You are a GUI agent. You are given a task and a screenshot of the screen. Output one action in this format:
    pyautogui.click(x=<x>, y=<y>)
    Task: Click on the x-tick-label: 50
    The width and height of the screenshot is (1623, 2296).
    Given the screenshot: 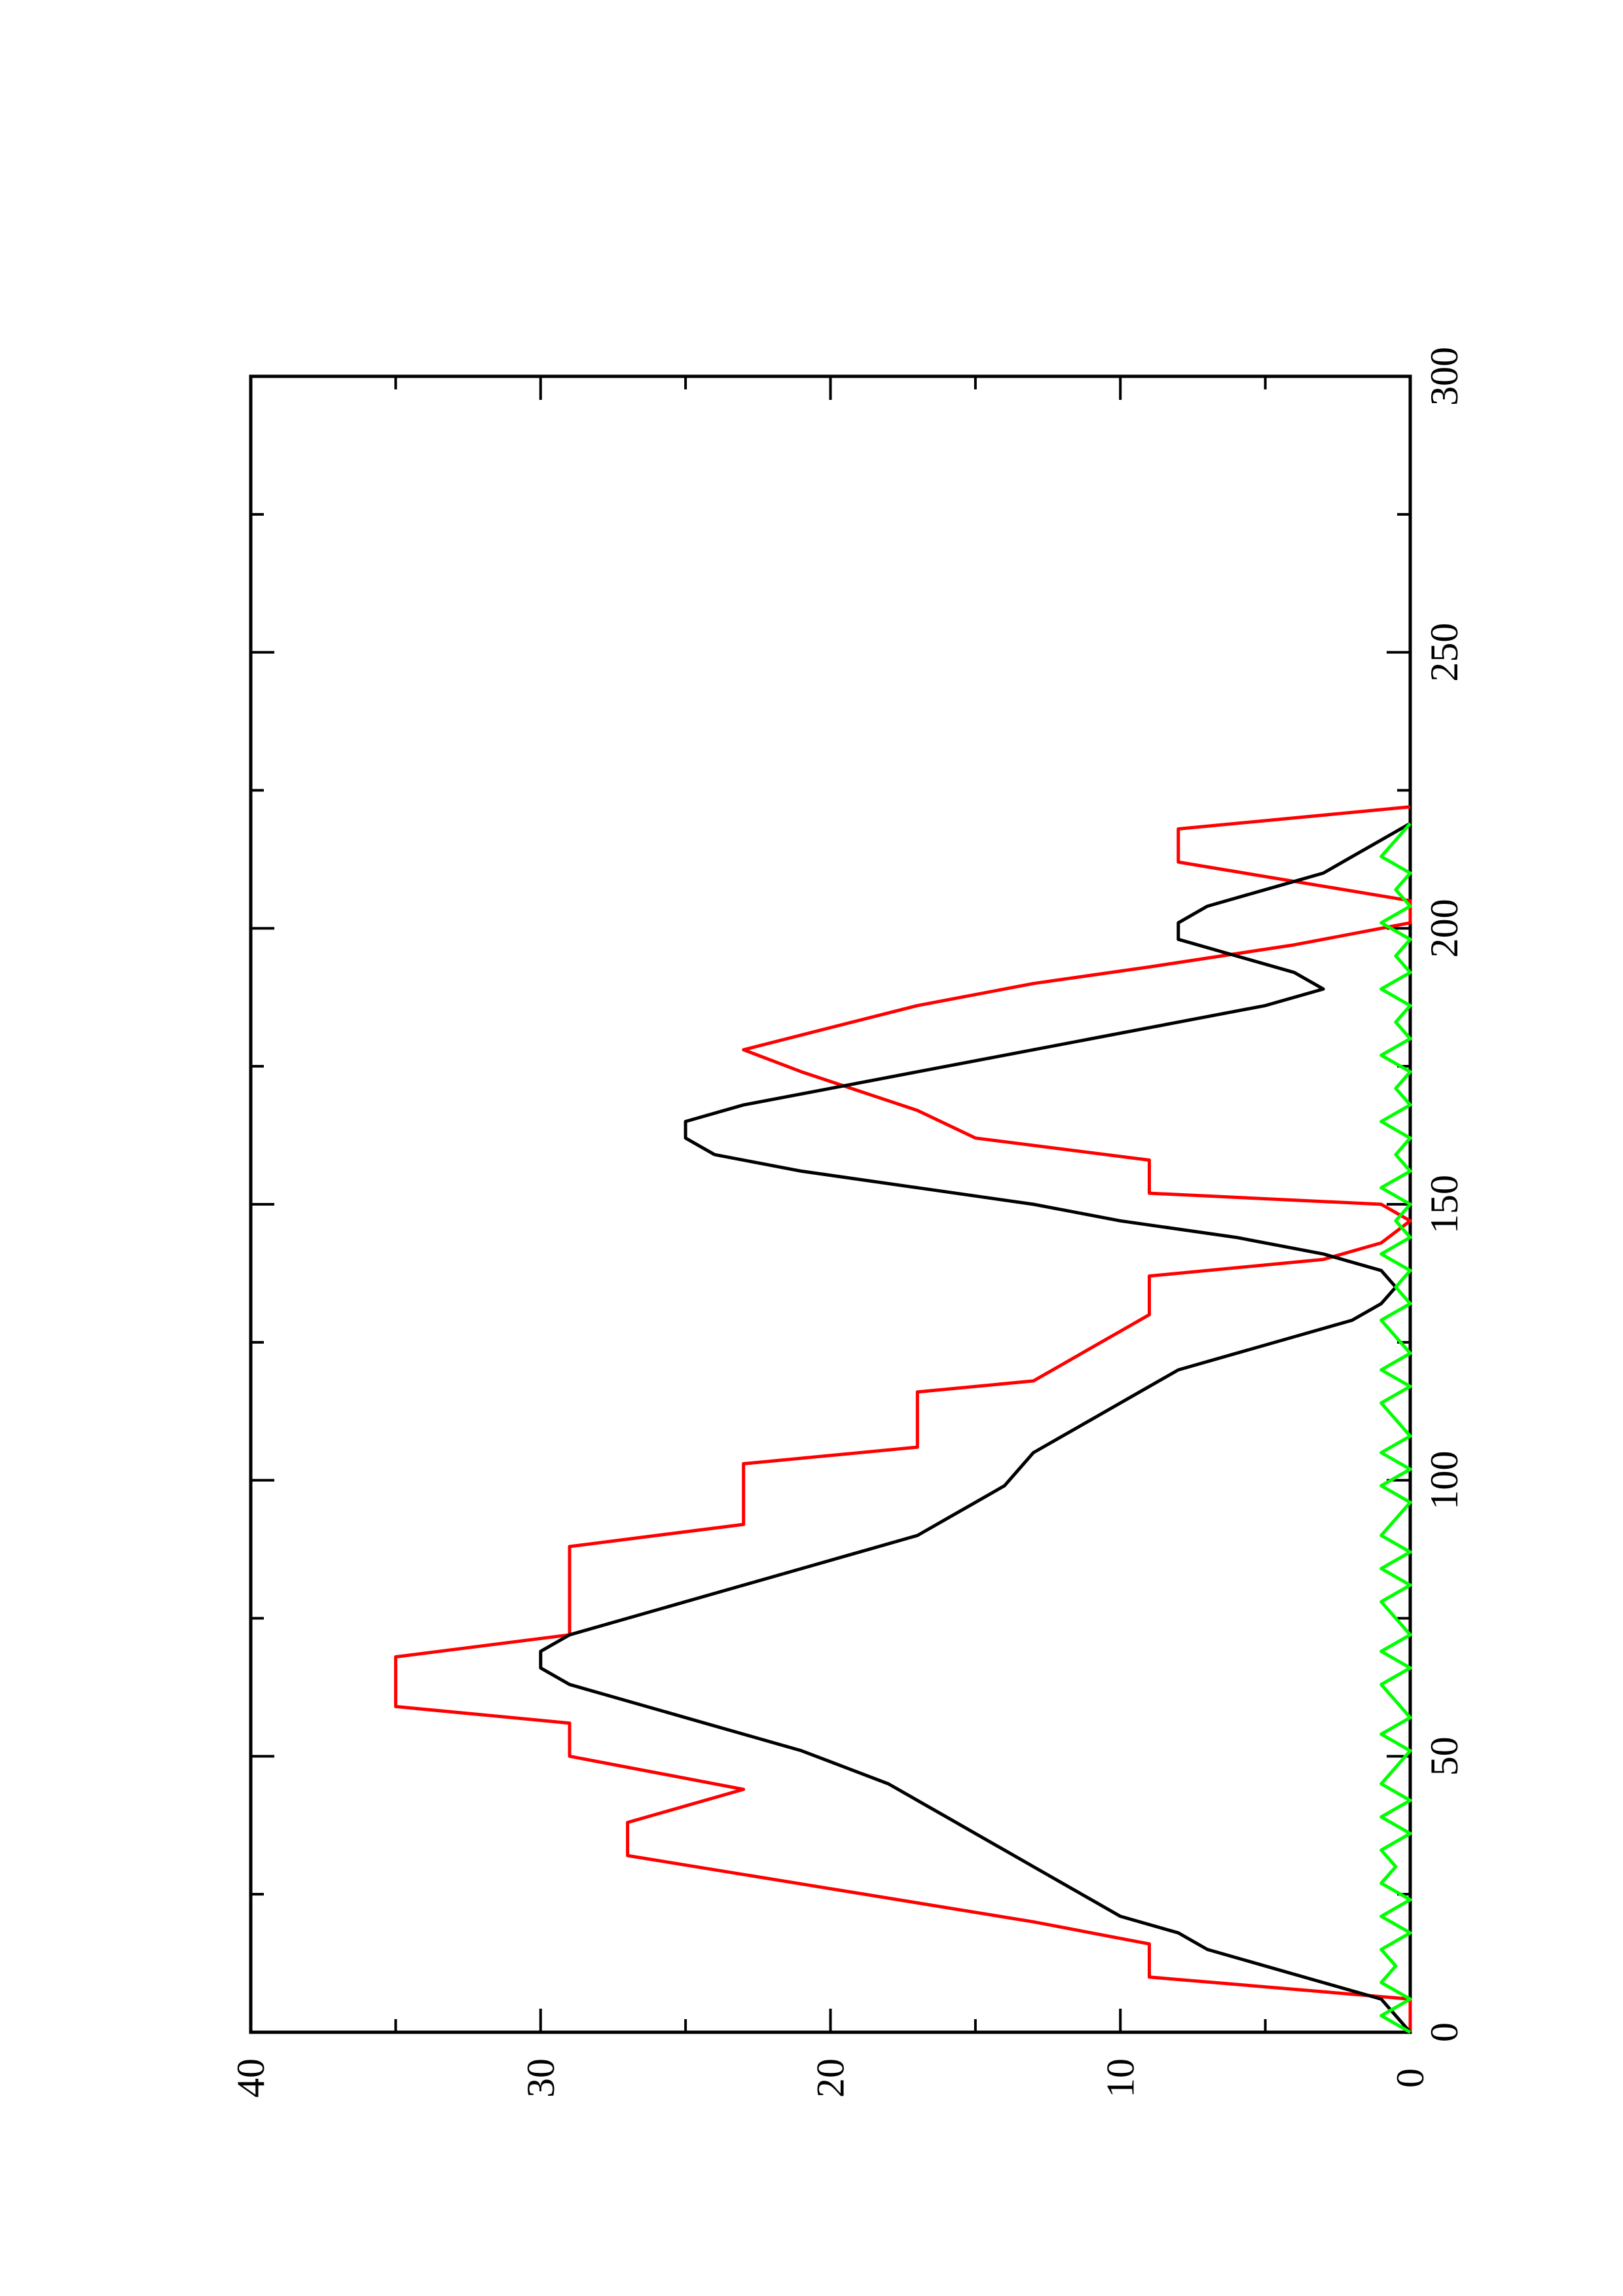 What is the action you would take?
    pyautogui.click(x=1444, y=1756)
    